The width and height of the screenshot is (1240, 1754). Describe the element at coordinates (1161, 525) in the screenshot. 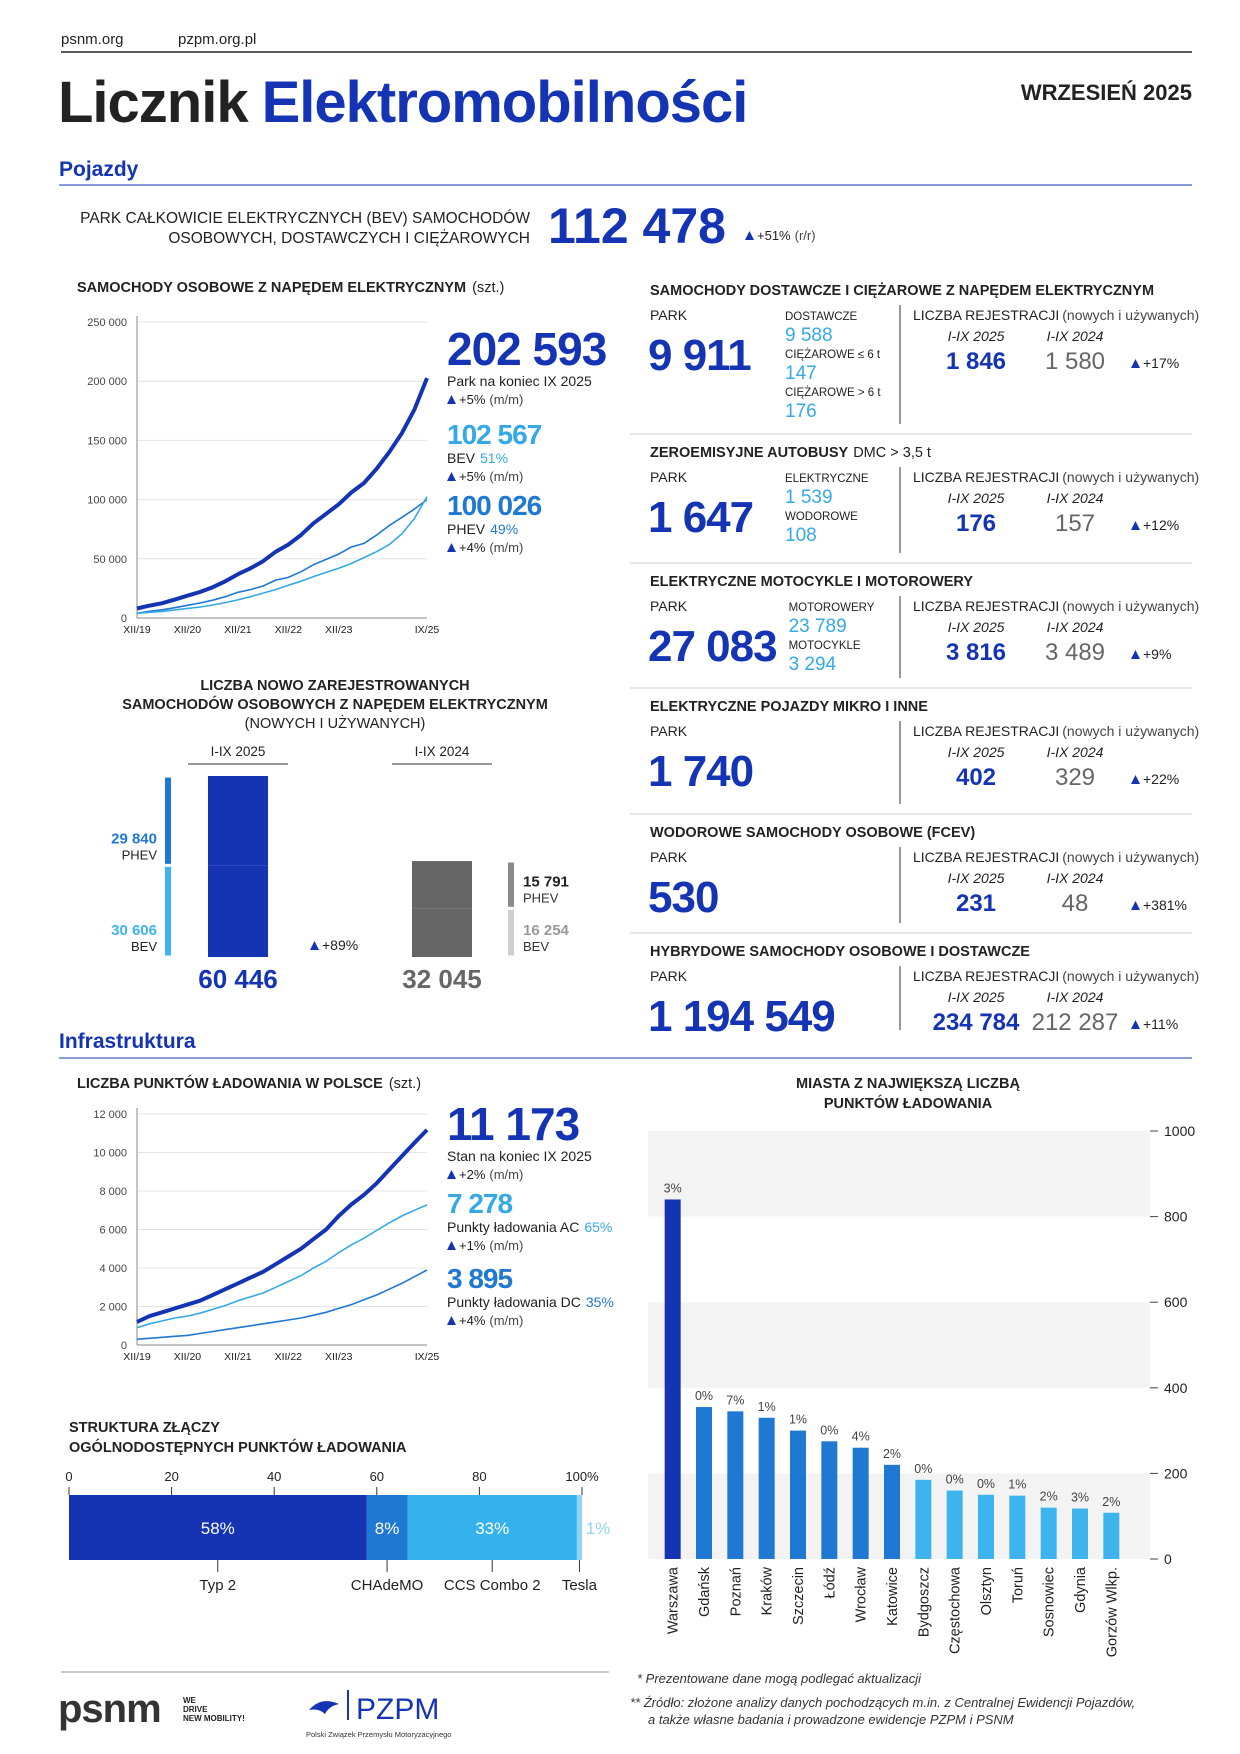

I see `change: +12%` at that location.